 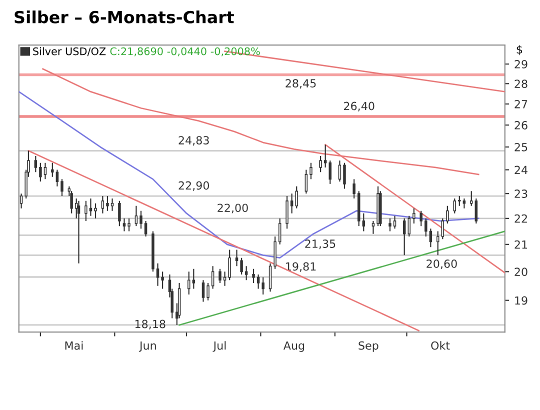 I want to click on y-tick-label: 19, so click(x=521, y=300).